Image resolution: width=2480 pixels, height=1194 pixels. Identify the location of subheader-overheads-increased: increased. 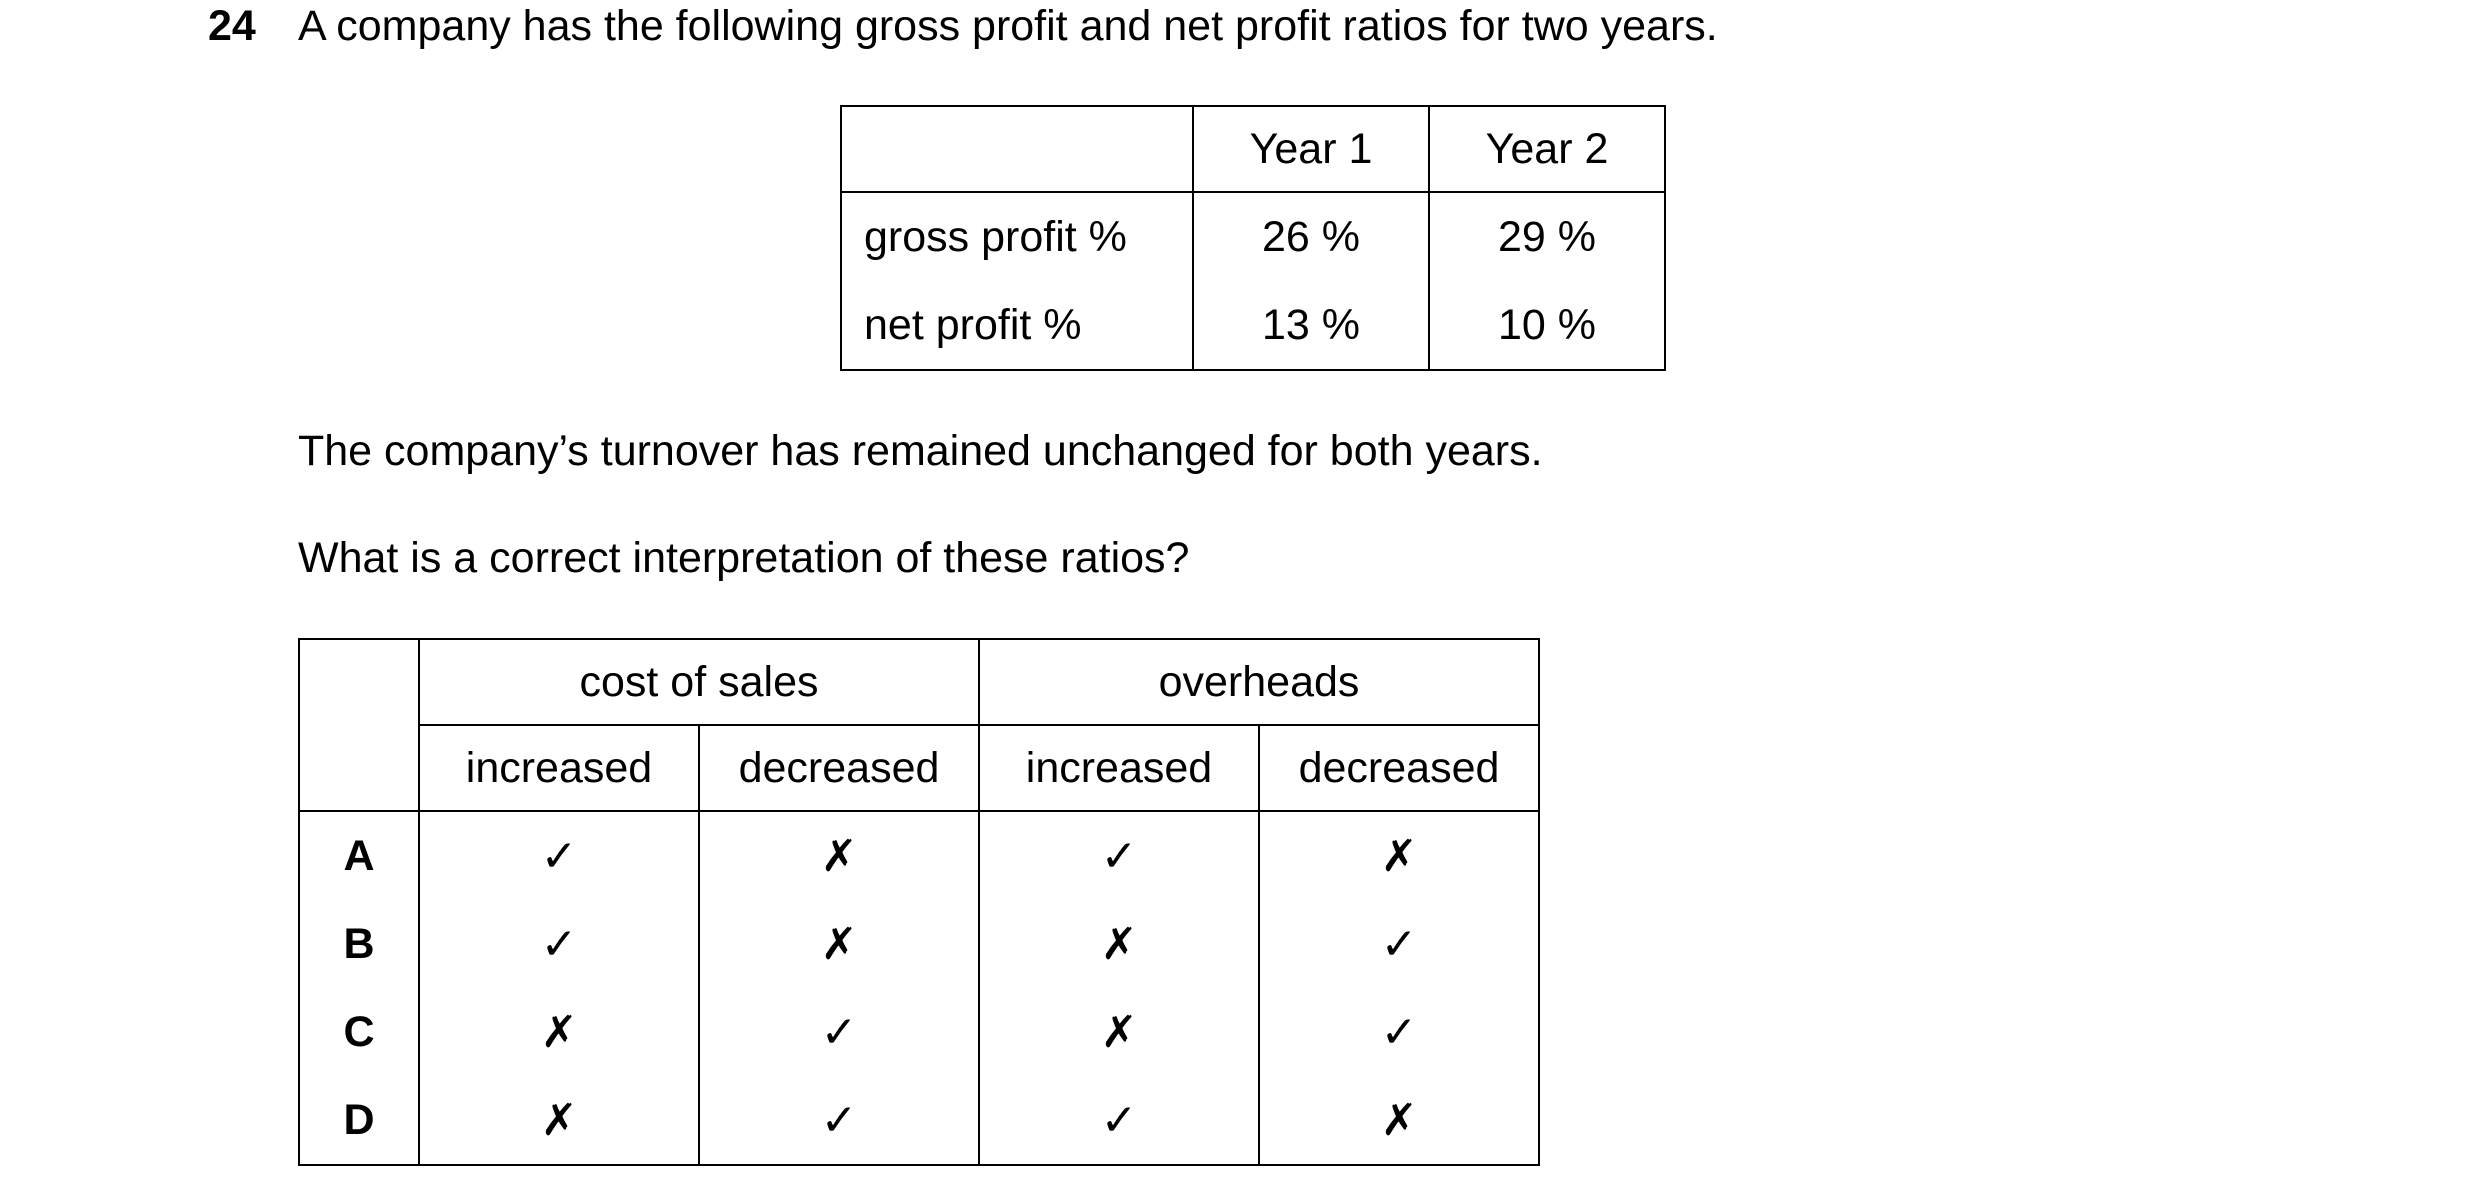
(1119, 768).